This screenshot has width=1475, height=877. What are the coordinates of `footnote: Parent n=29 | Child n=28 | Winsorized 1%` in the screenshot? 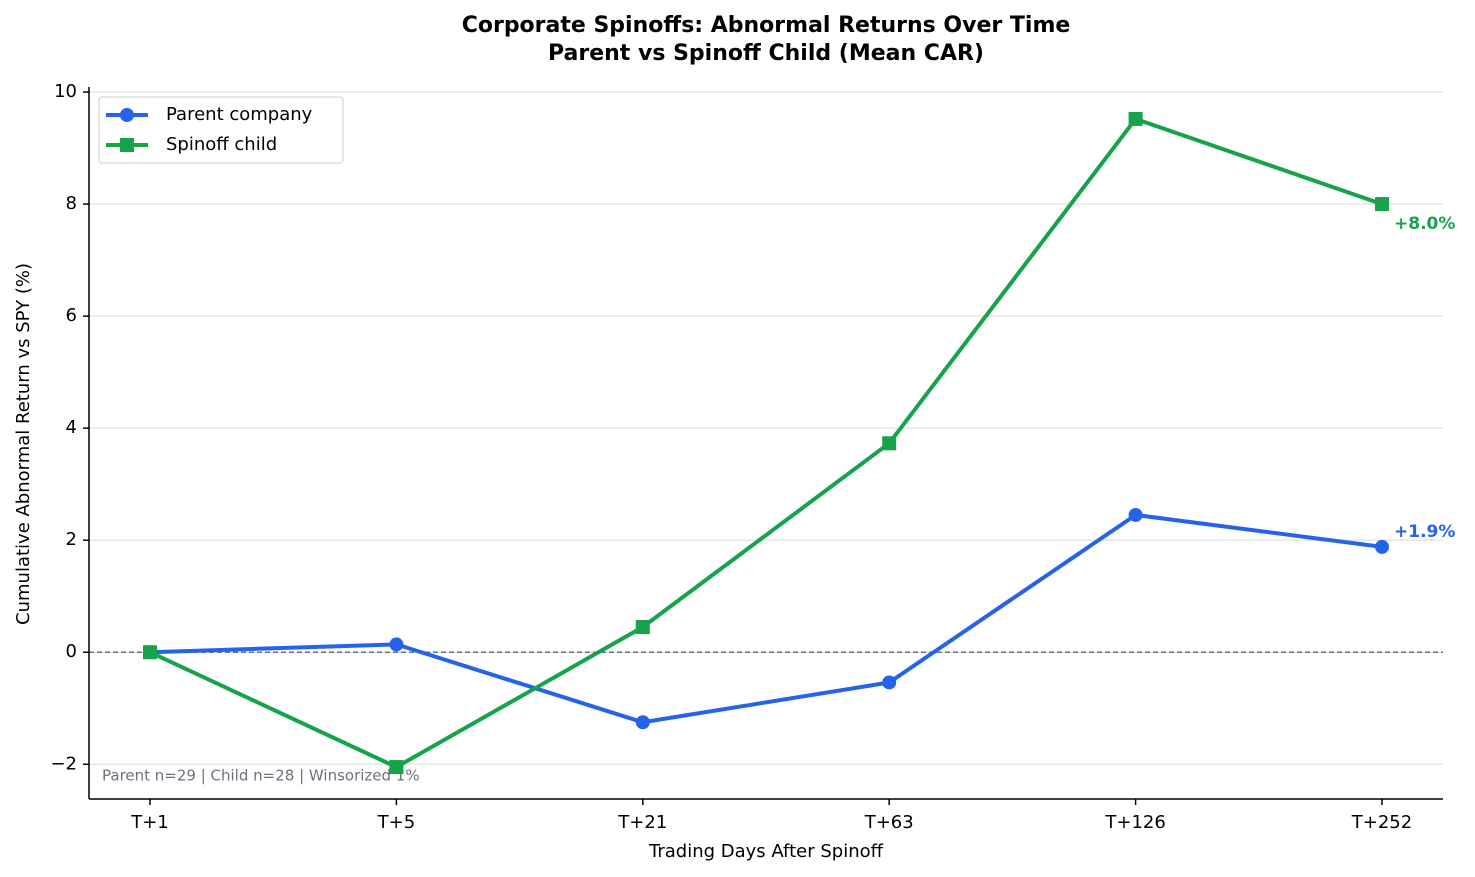 It's located at (261, 776).